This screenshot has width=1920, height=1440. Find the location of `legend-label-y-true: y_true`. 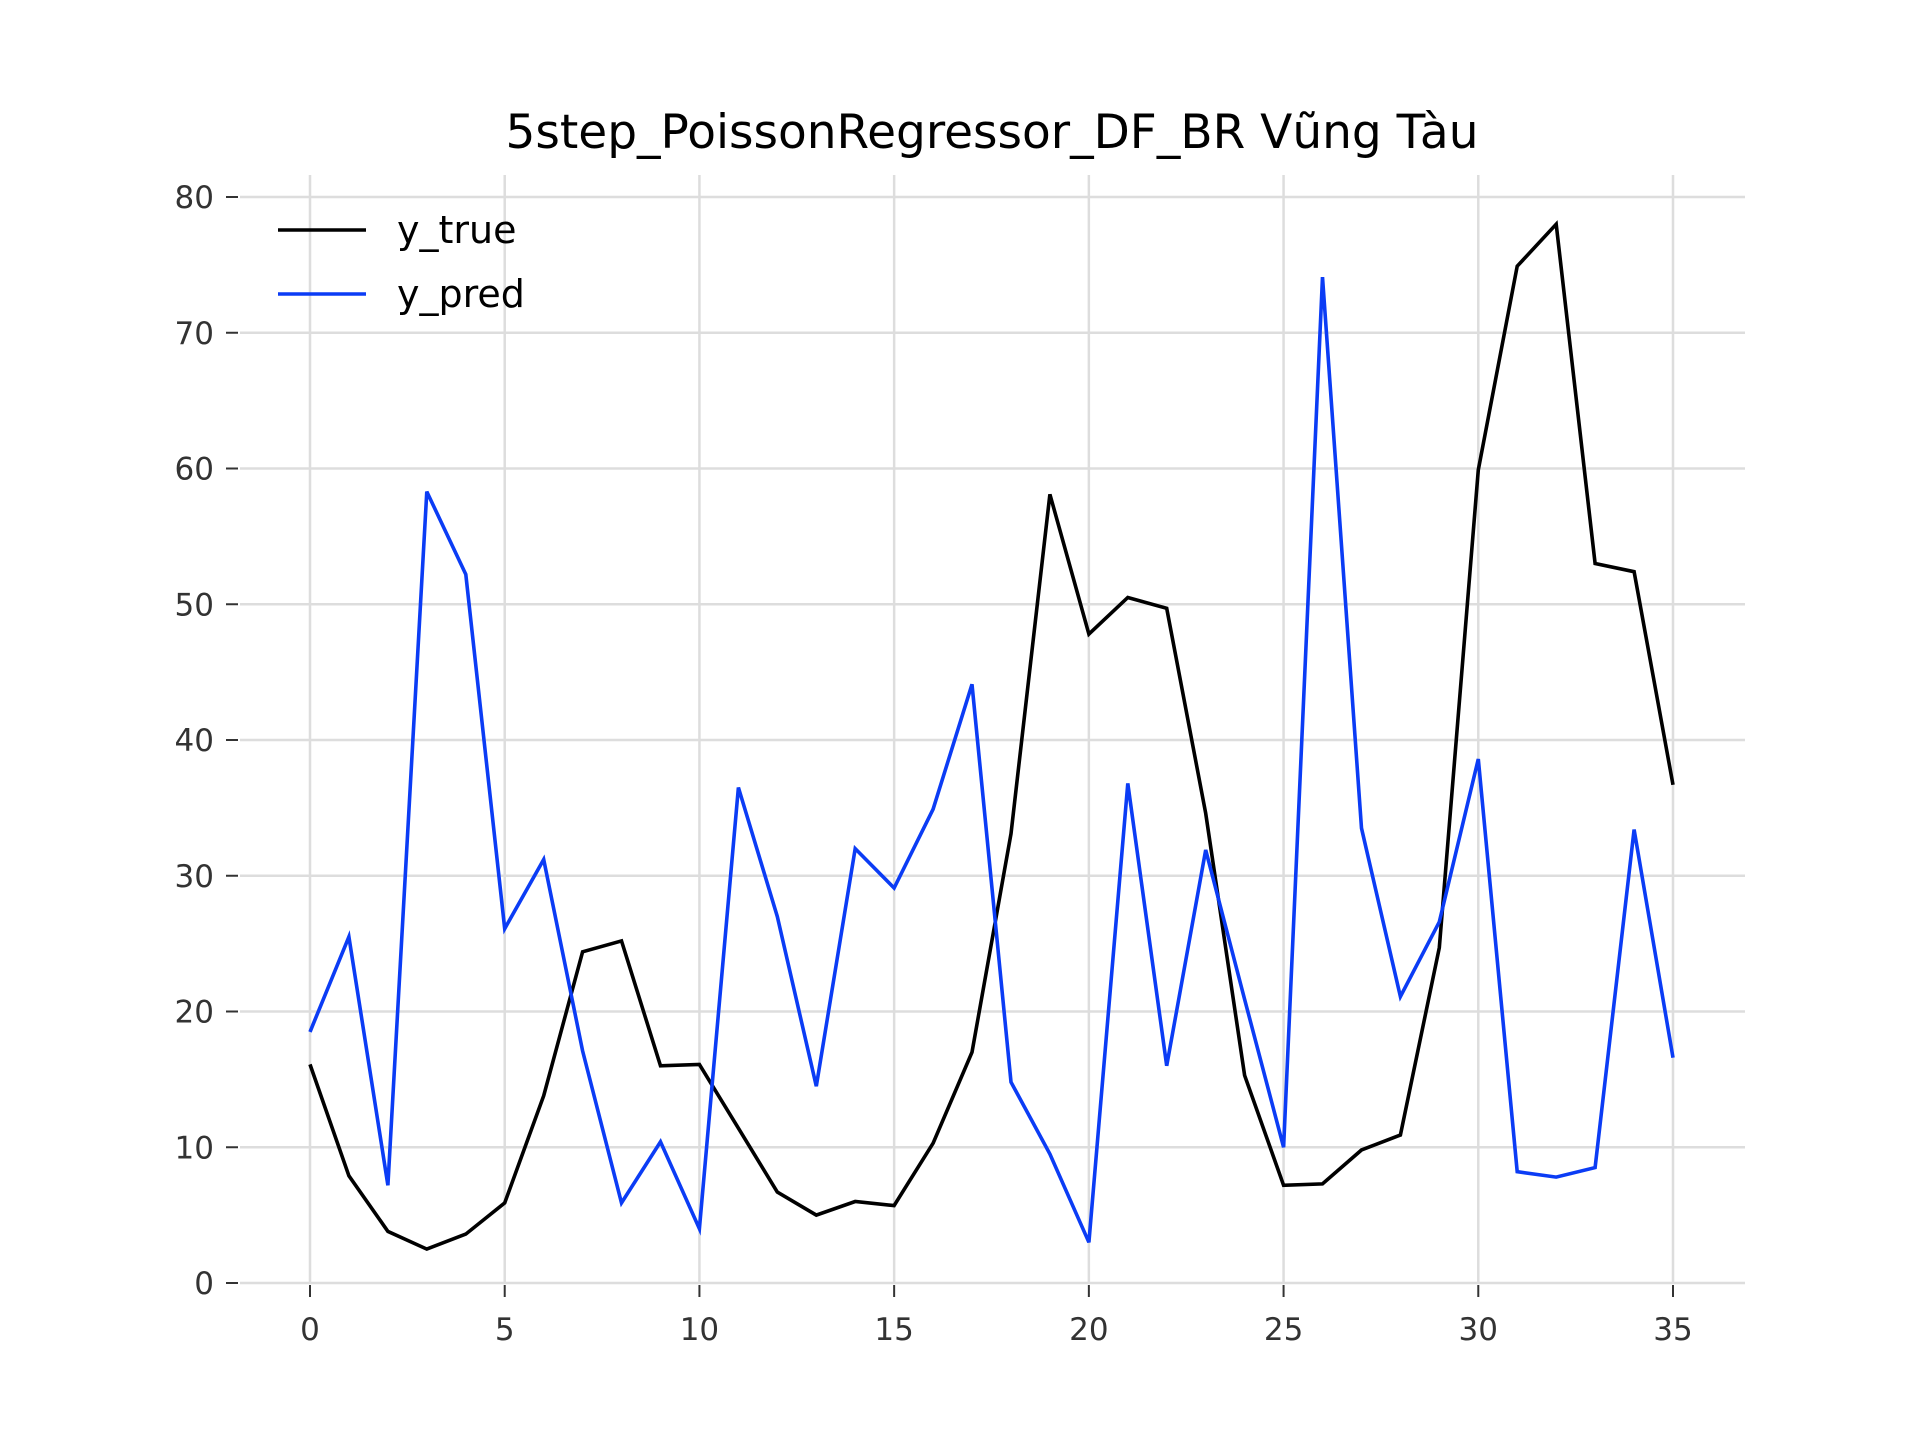

legend-label-y-true: y_true is located at coordinates (456, 230).